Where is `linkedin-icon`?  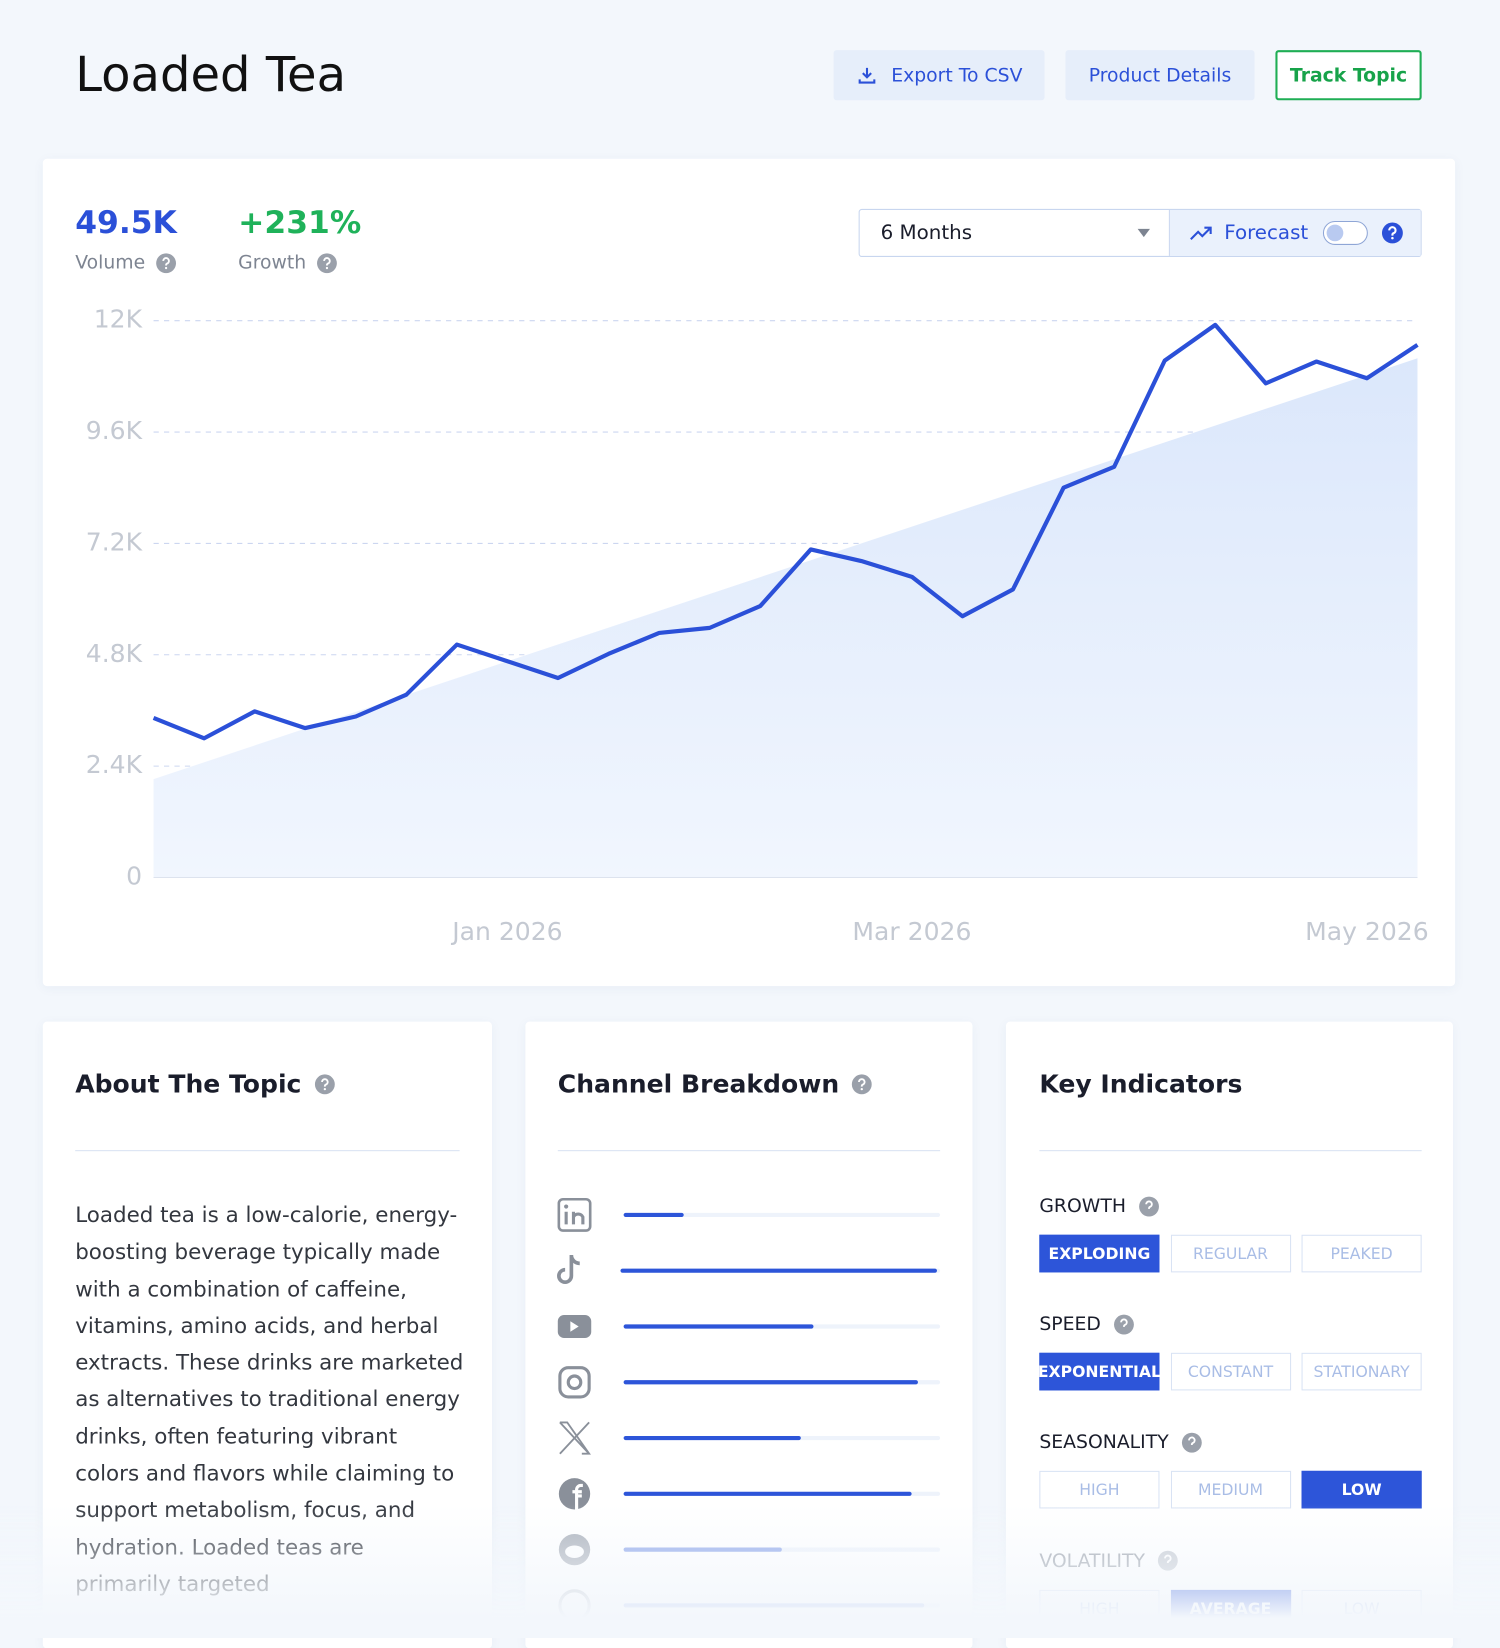
linkedin-icon is located at coordinates (574, 1214).